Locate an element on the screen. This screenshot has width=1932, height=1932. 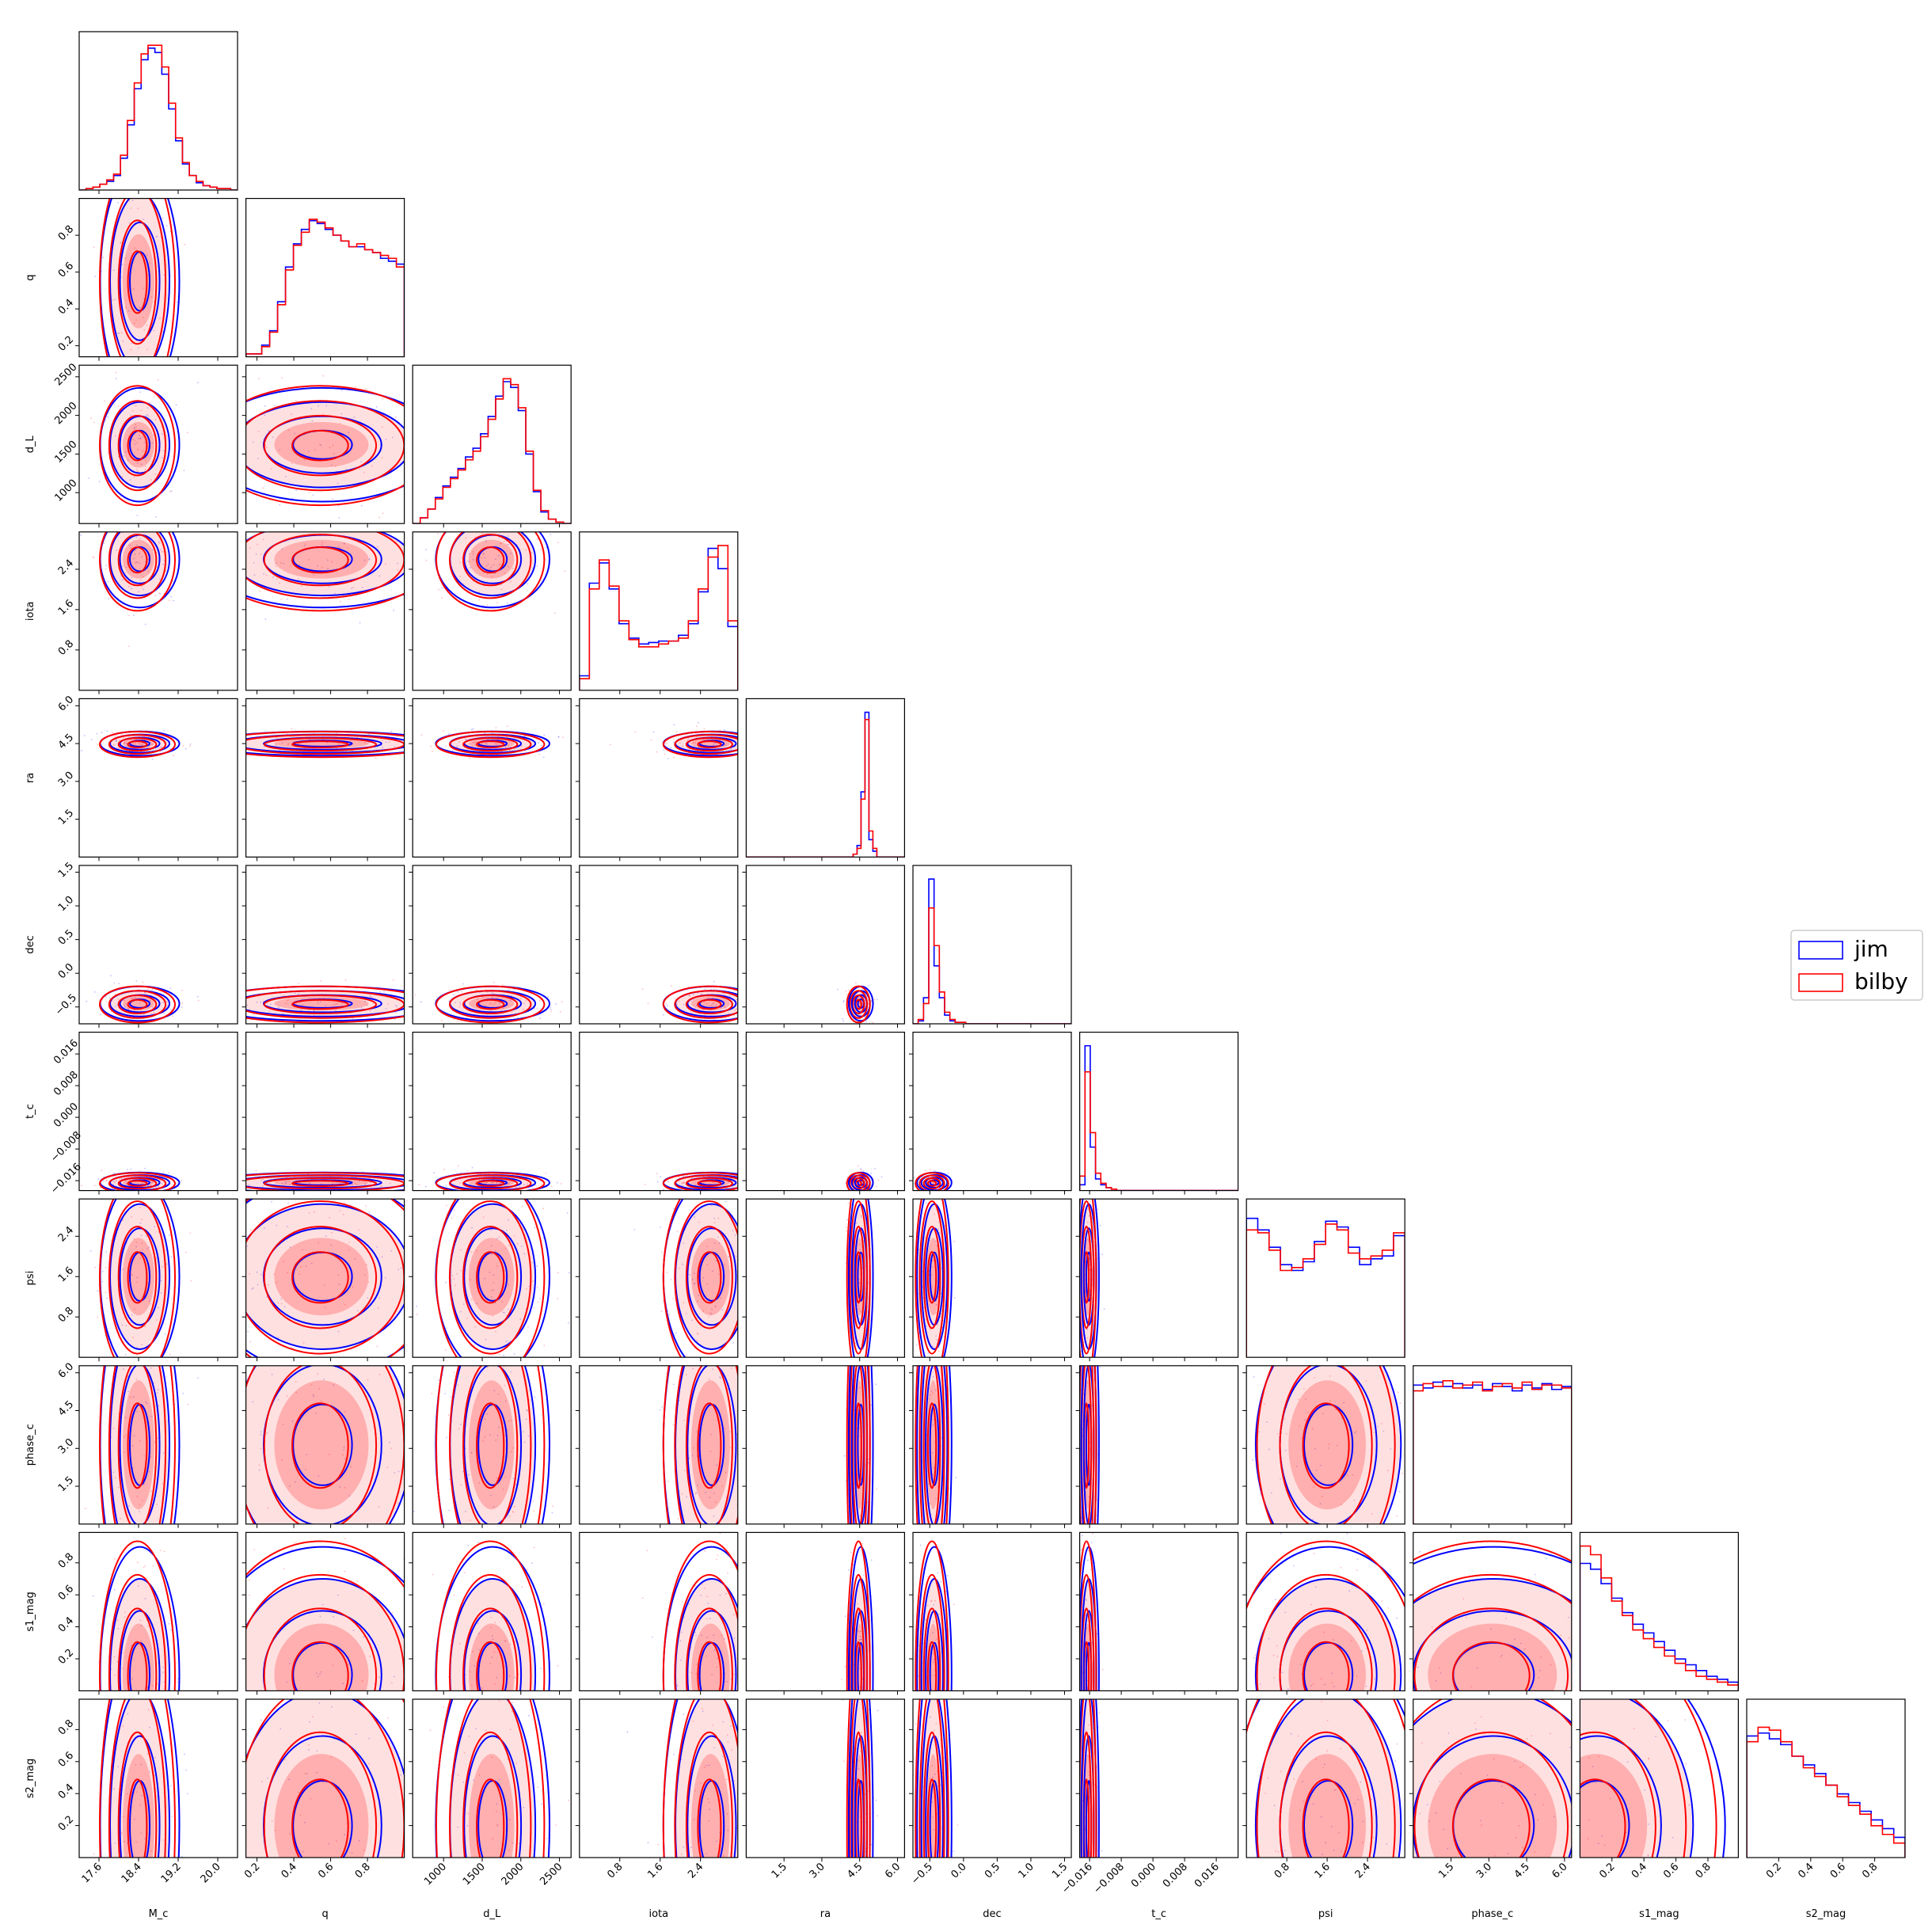
y-tick-label: 6.0 is located at coordinates (66, 1371).